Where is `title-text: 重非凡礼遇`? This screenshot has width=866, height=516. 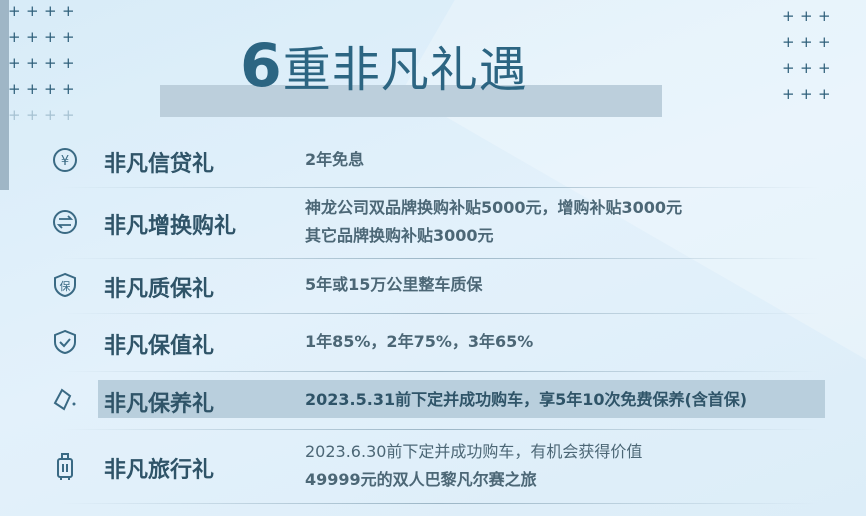
title-text: 重非凡礼遇 is located at coordinates (405, 70).